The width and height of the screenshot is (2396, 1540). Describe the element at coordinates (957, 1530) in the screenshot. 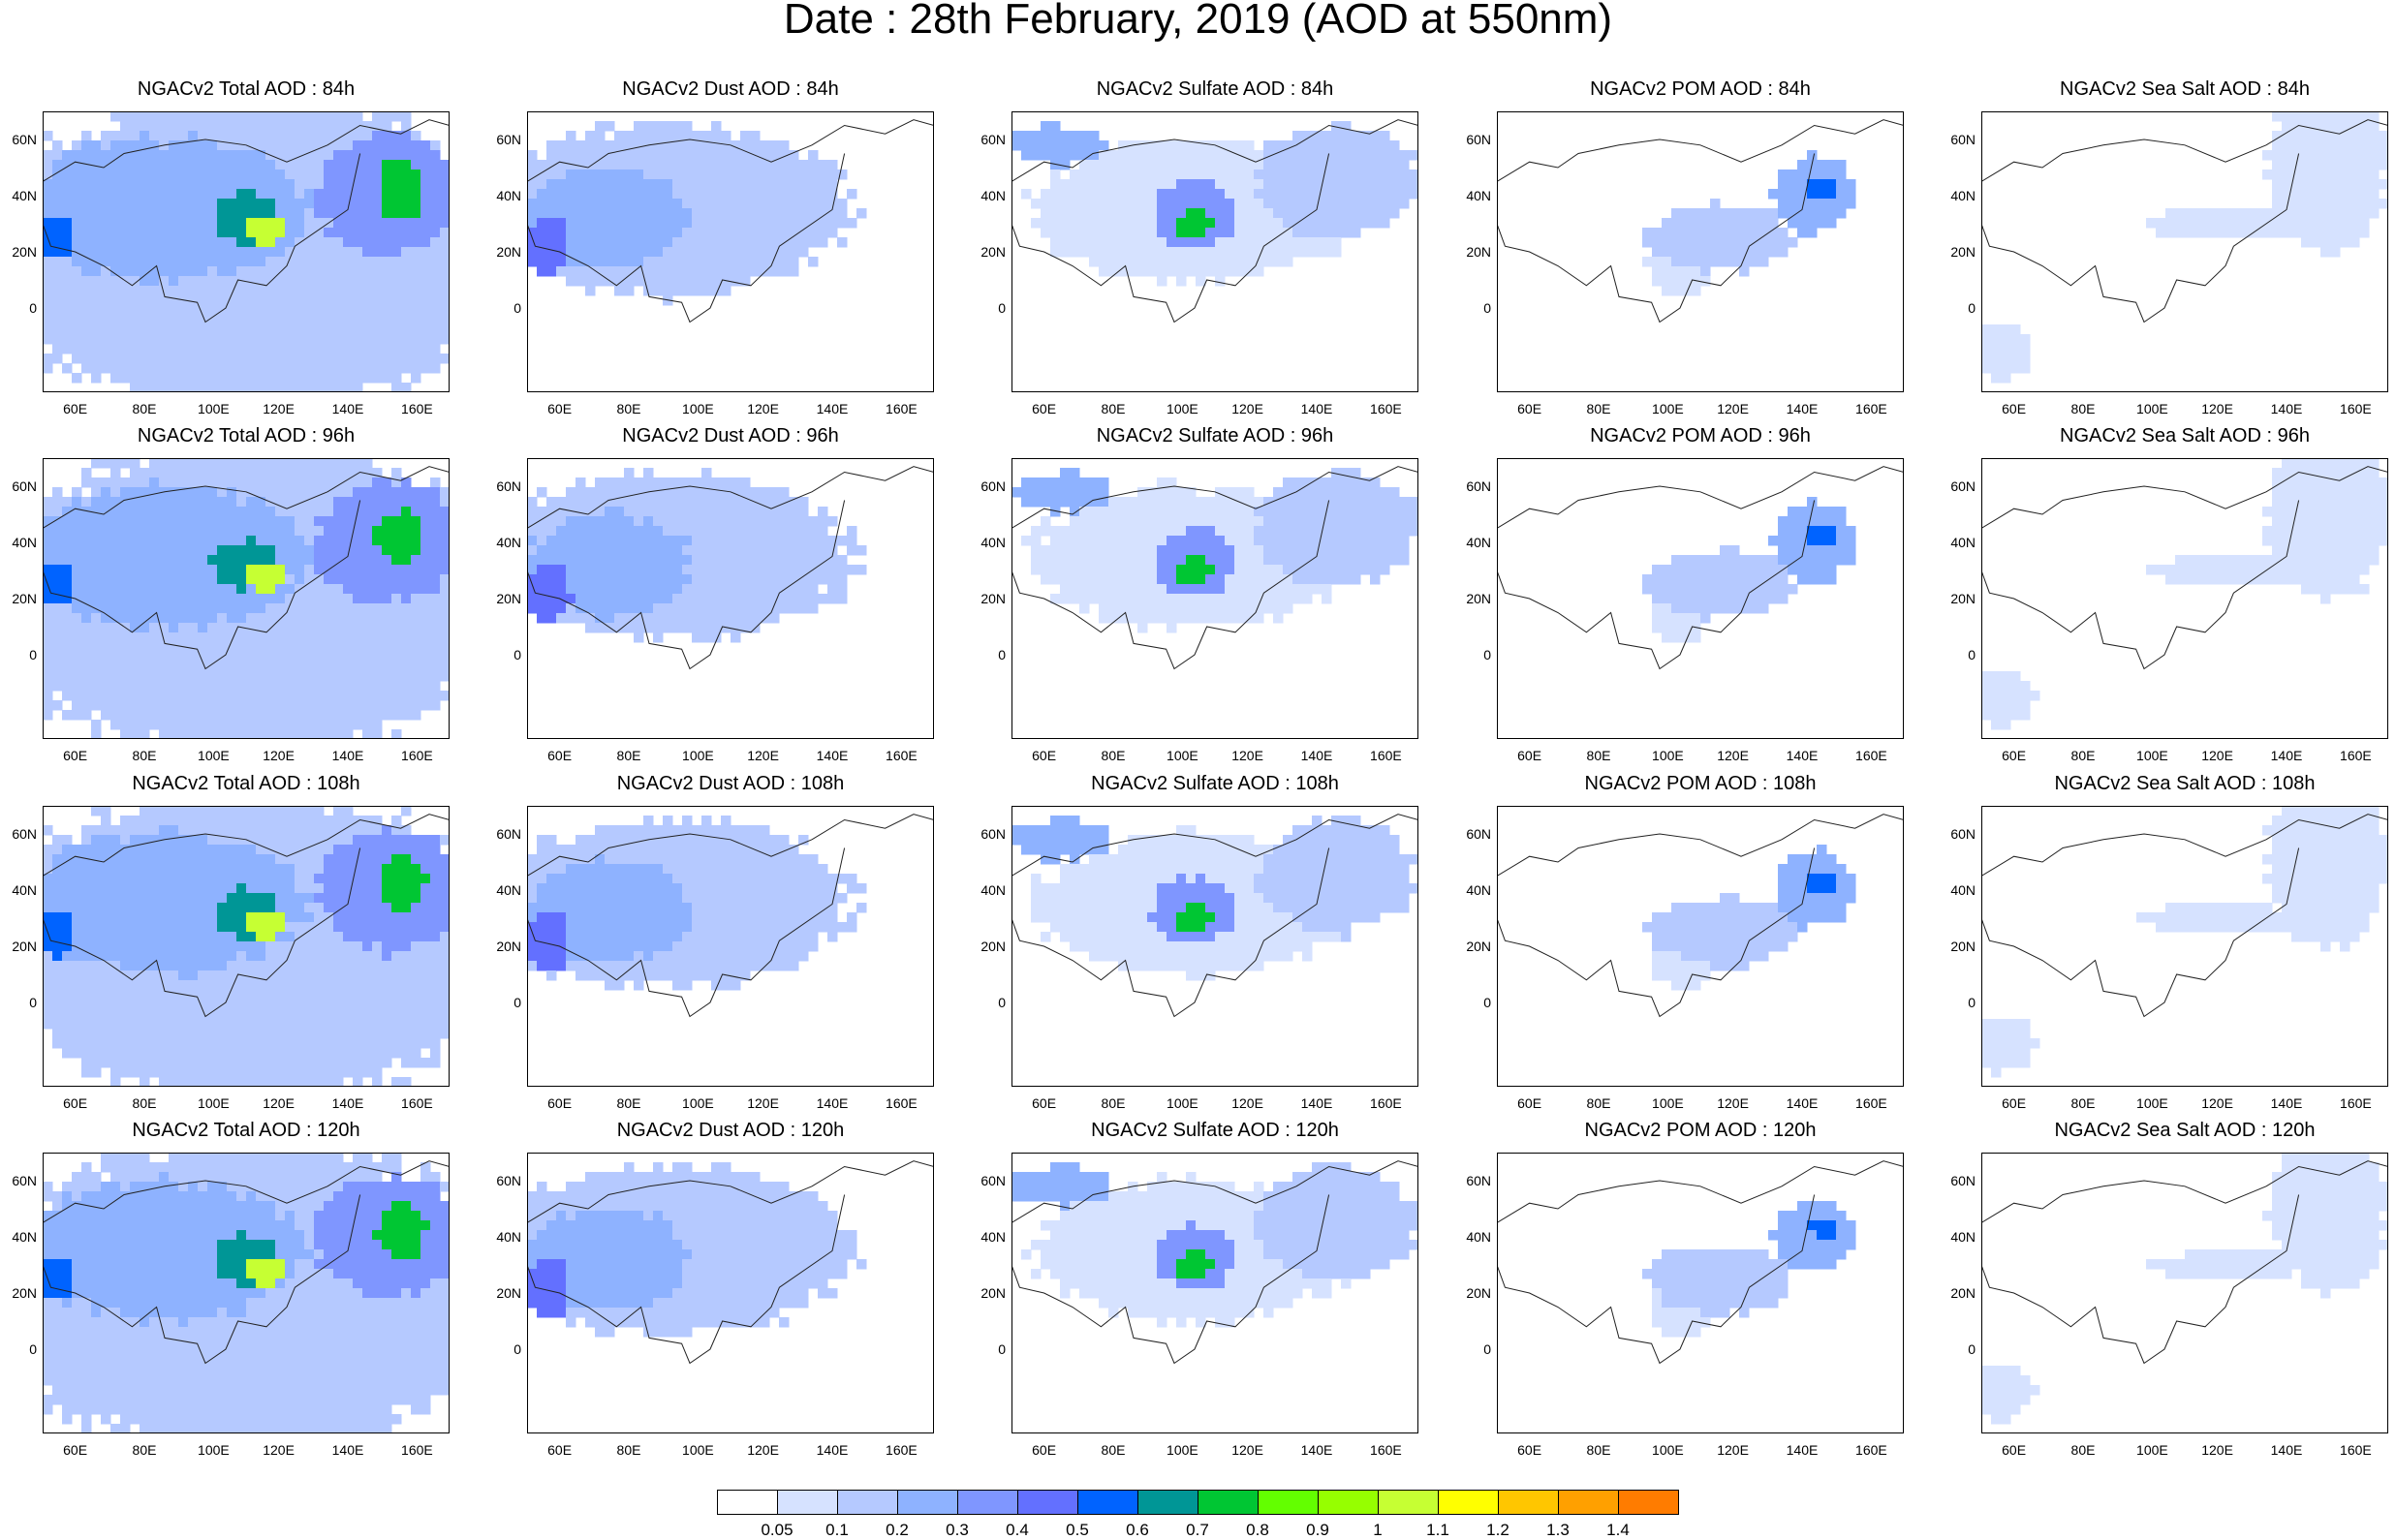

I see `colorbar-label: 0.3` at that location.